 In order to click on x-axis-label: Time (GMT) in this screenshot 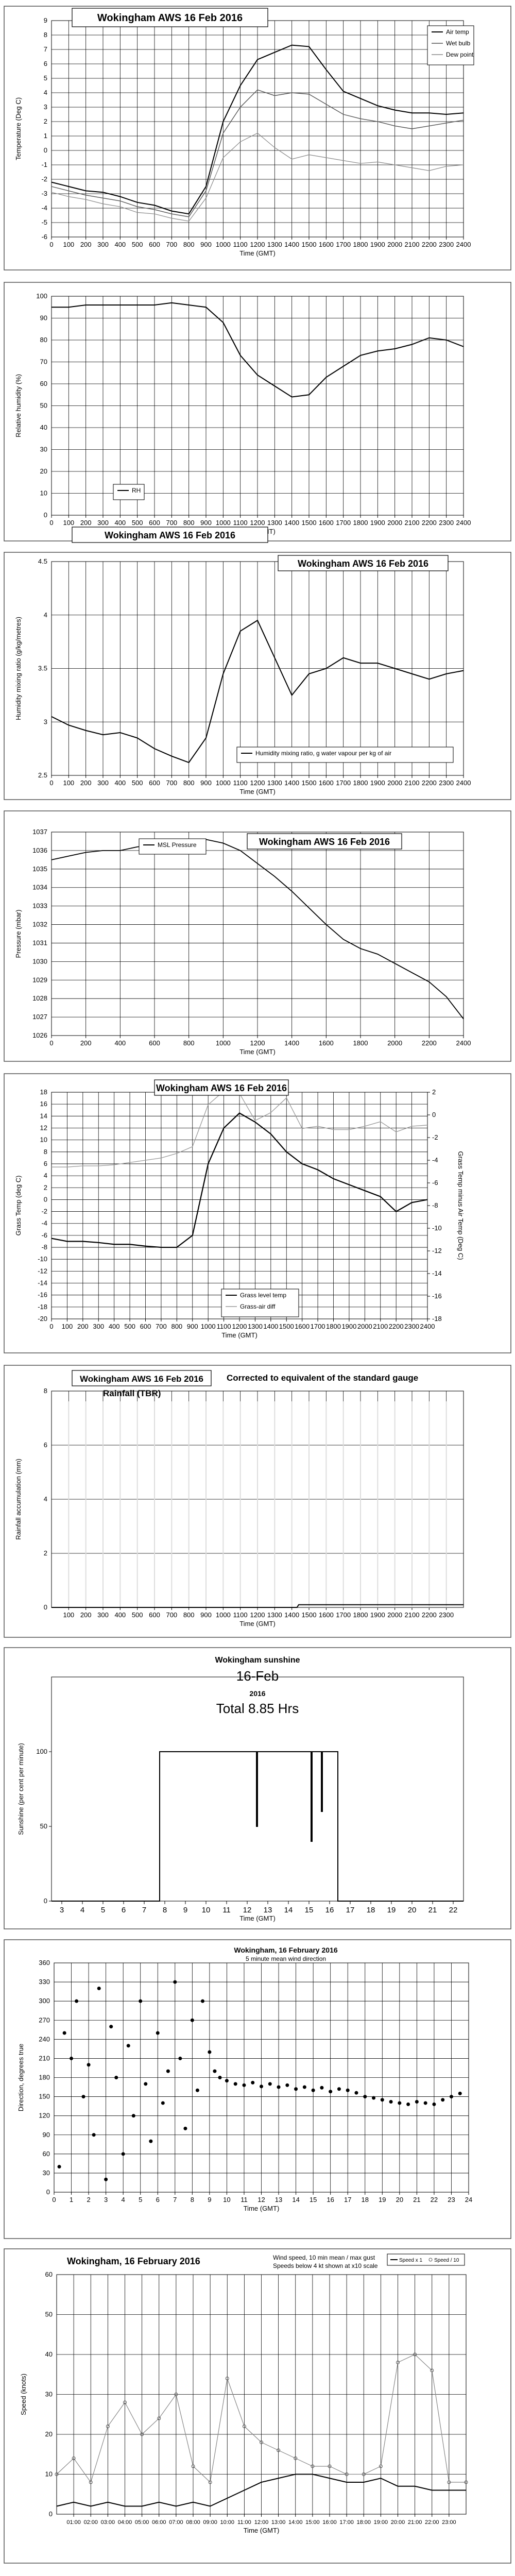, I will do `click(257, 253)`.